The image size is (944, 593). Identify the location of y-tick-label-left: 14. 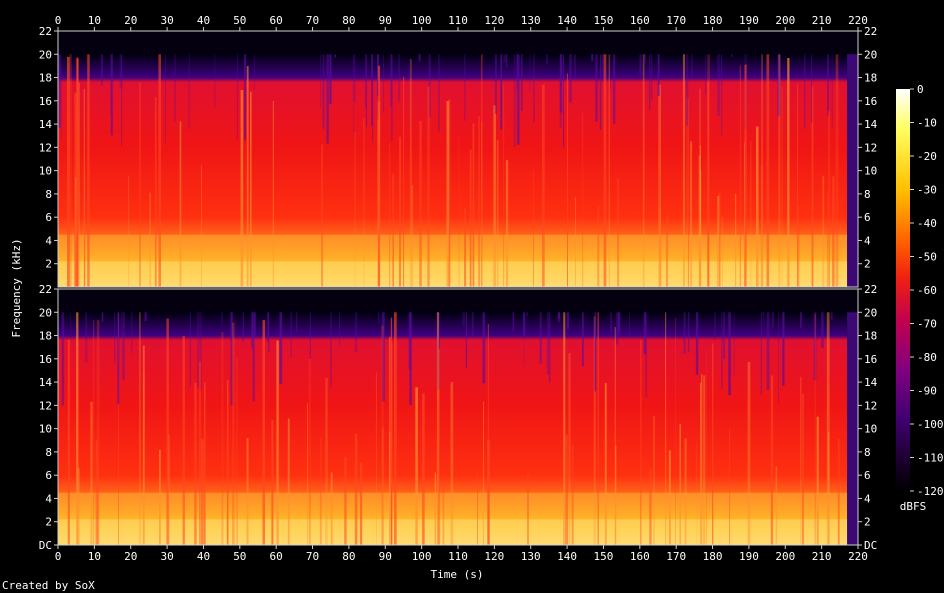
(46, 382).